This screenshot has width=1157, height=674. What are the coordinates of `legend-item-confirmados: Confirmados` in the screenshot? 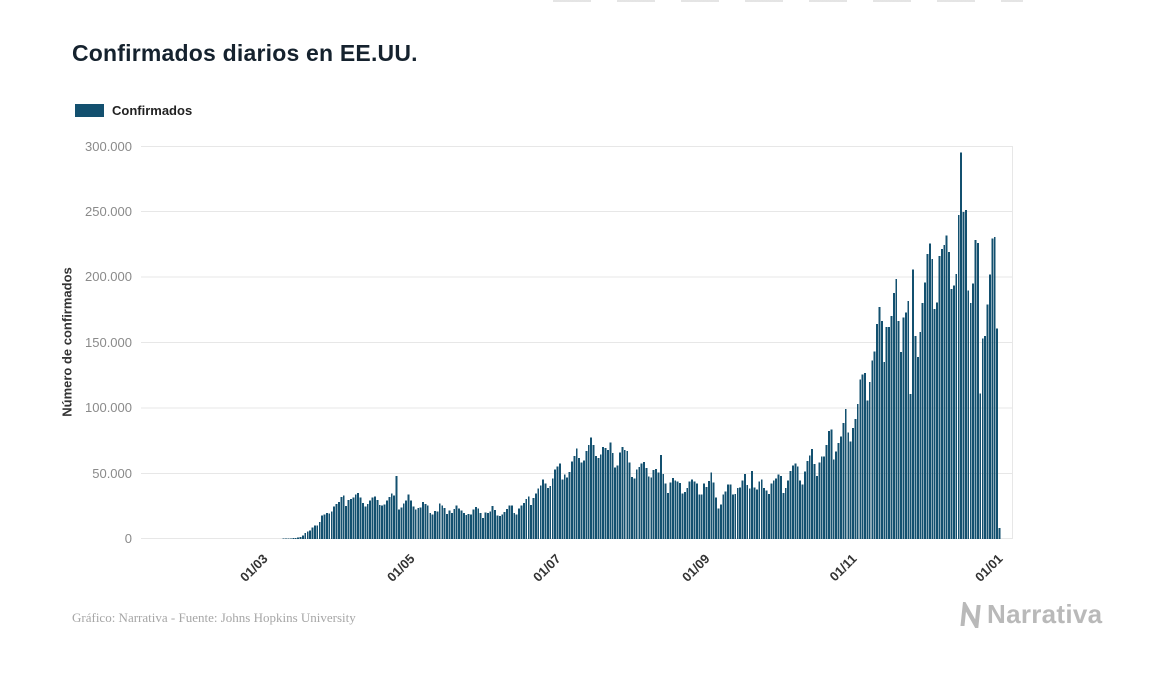 It's located at (133, 110).